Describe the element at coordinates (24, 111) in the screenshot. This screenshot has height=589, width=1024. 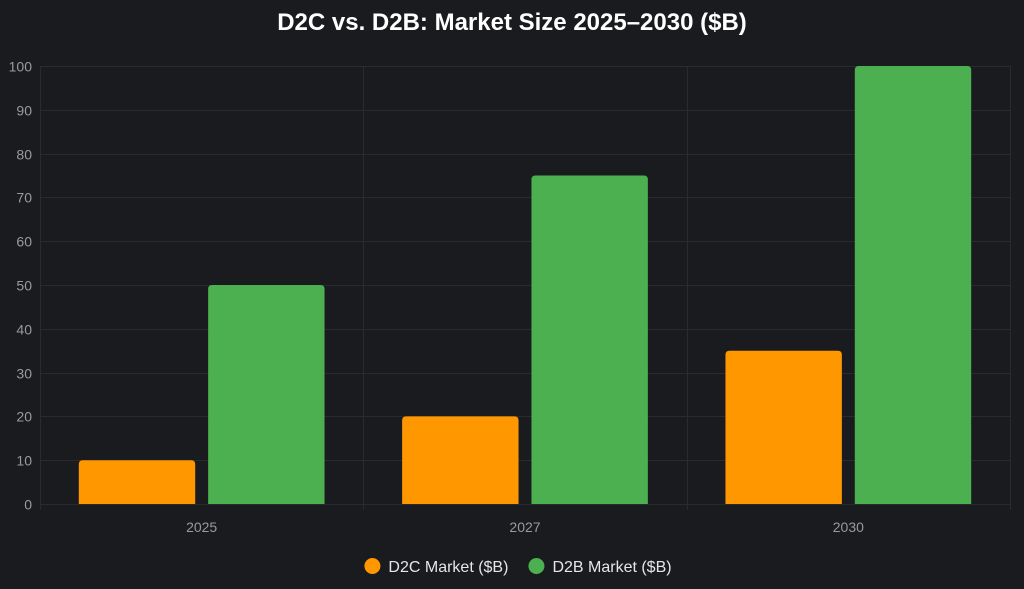
I see `y-tick-label: 90` at that location.